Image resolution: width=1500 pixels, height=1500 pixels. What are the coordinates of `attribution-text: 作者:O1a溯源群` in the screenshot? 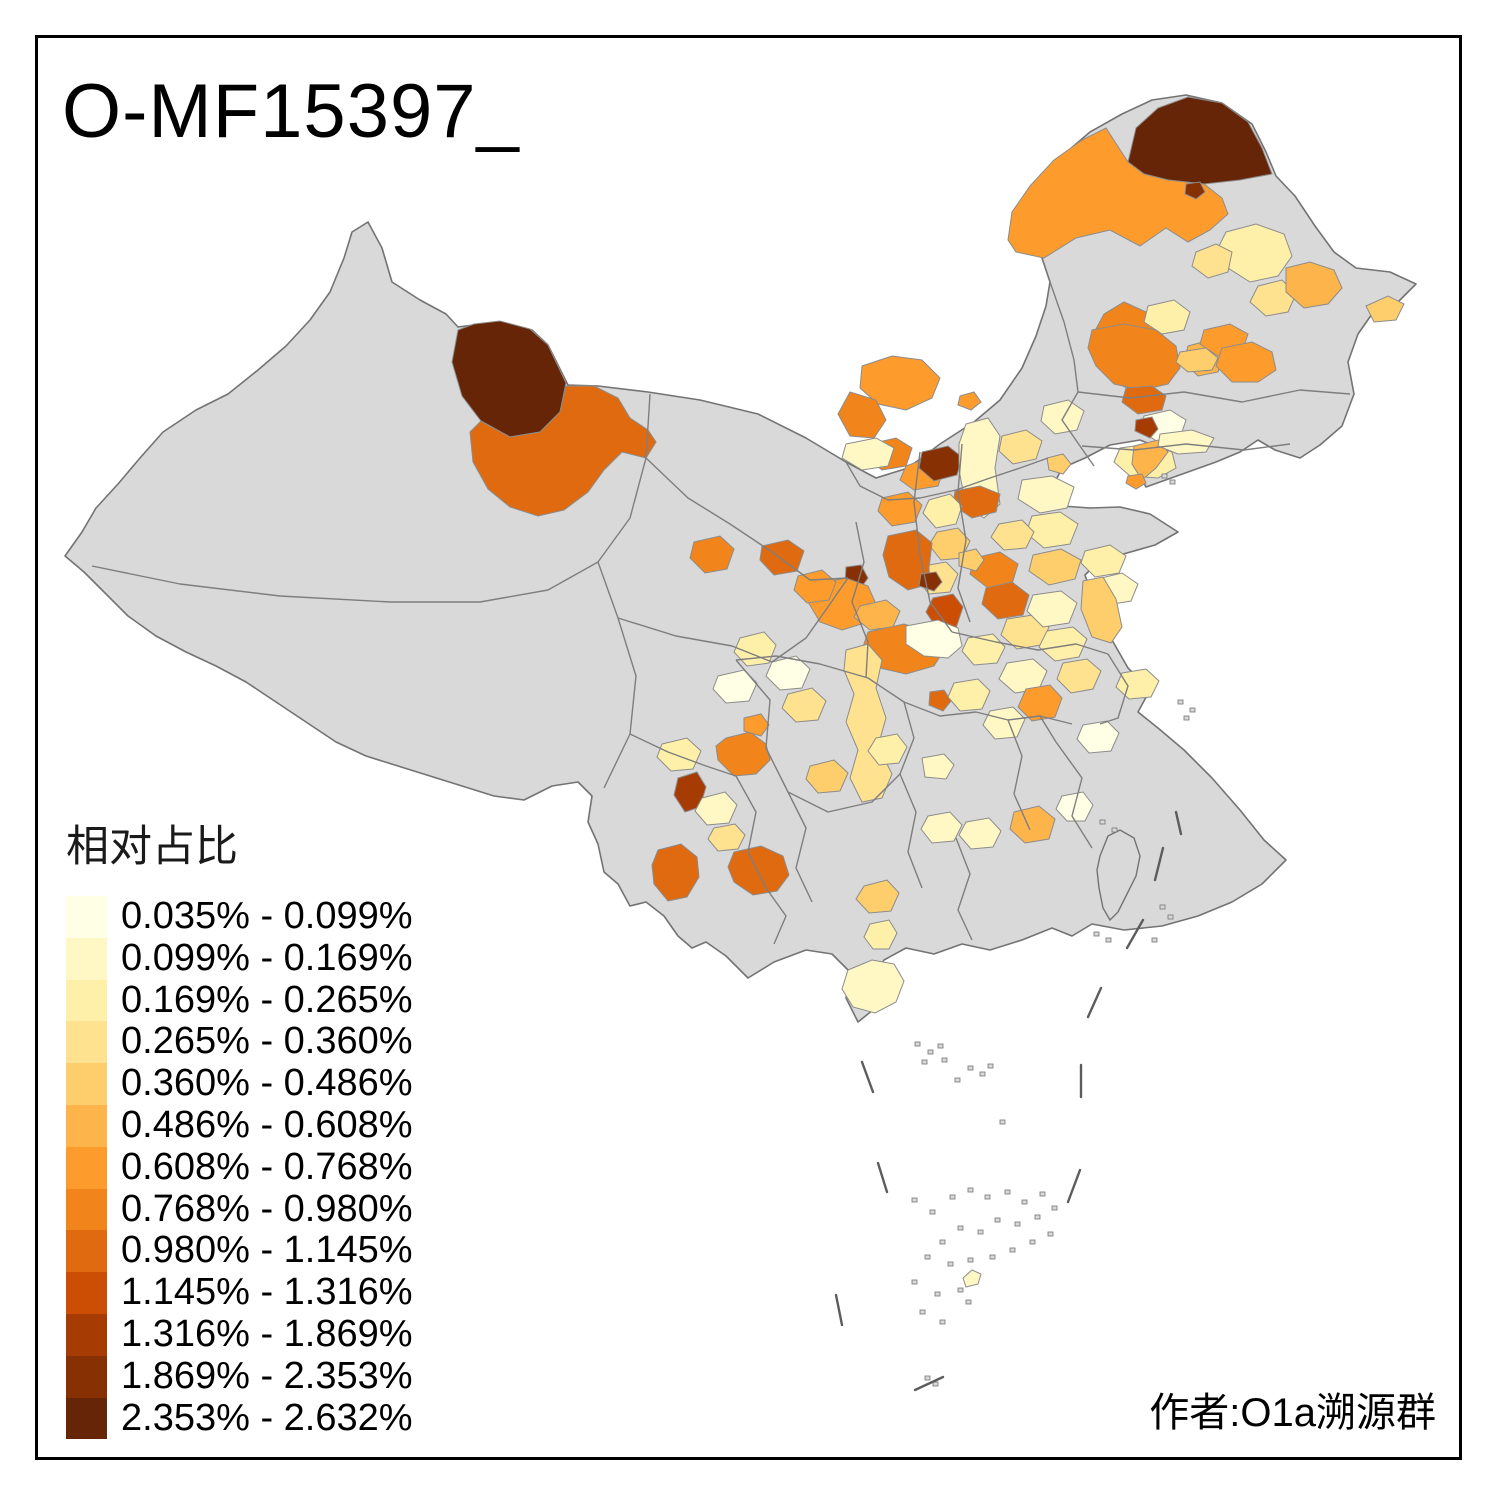 It's located at (1292, 1413).